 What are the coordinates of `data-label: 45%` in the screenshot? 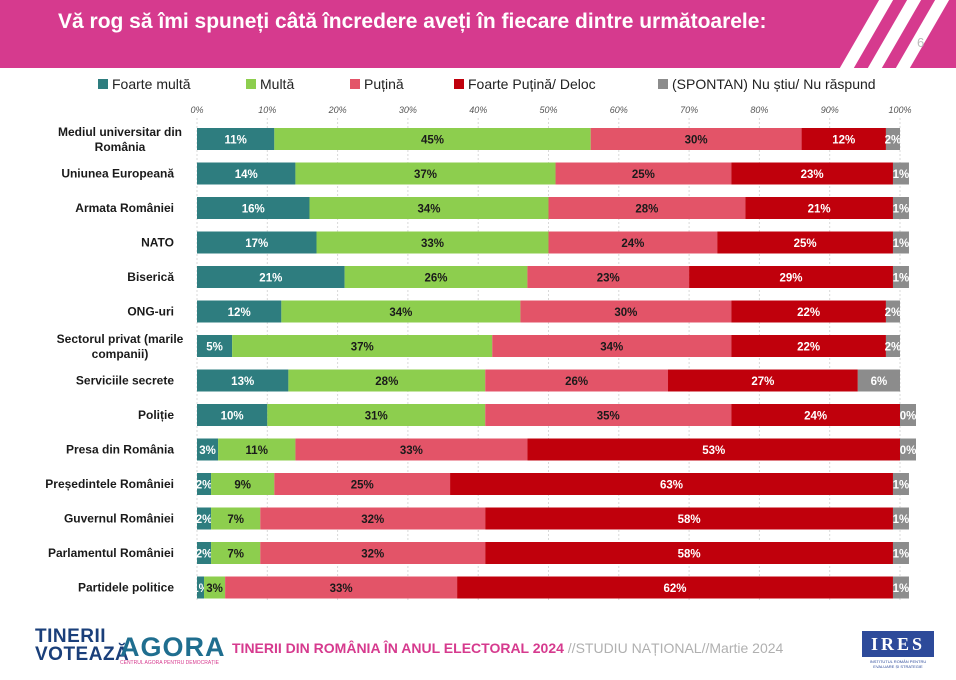 It's located at (432, 141).